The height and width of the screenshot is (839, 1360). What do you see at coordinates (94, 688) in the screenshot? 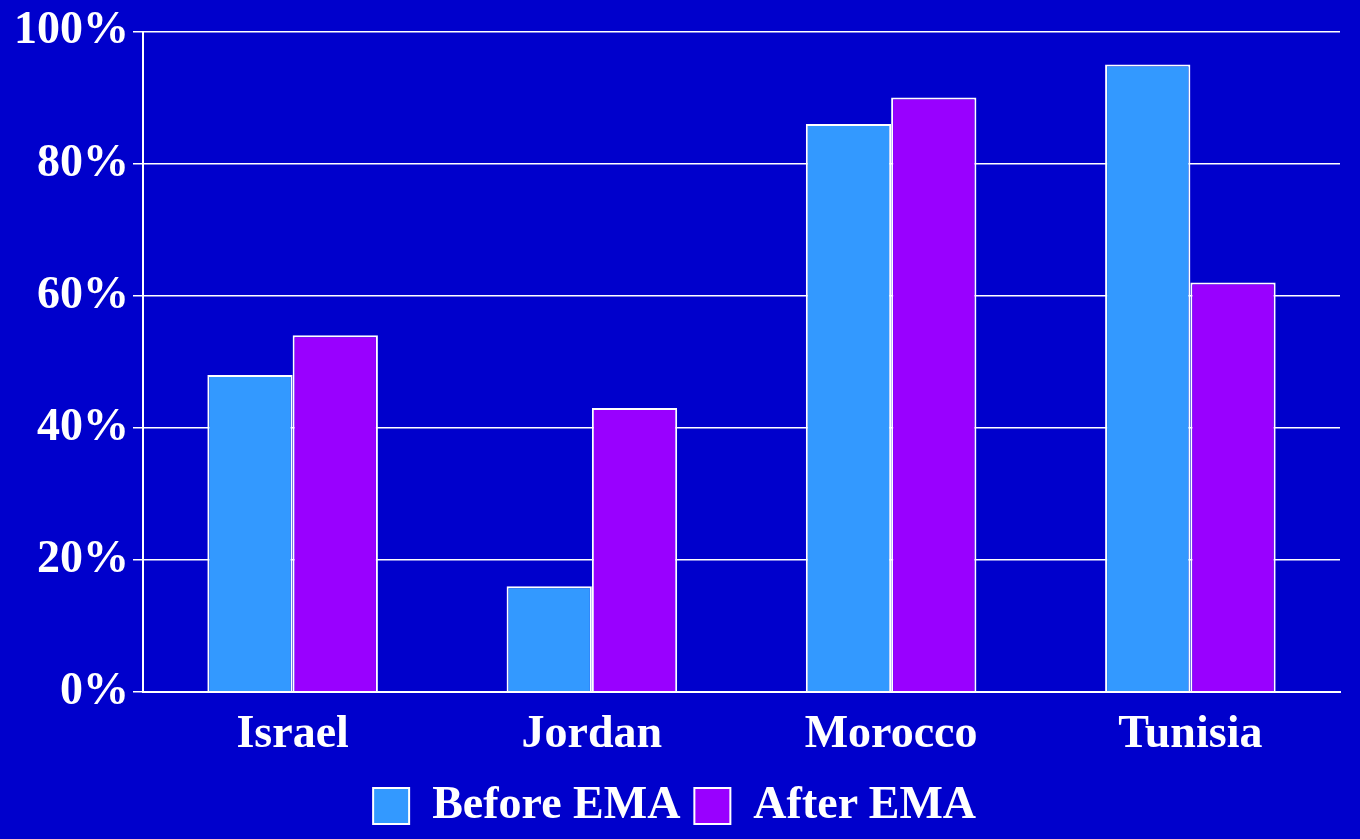
I see `y-tick-label: 0%` at bounding box center [94, 688].